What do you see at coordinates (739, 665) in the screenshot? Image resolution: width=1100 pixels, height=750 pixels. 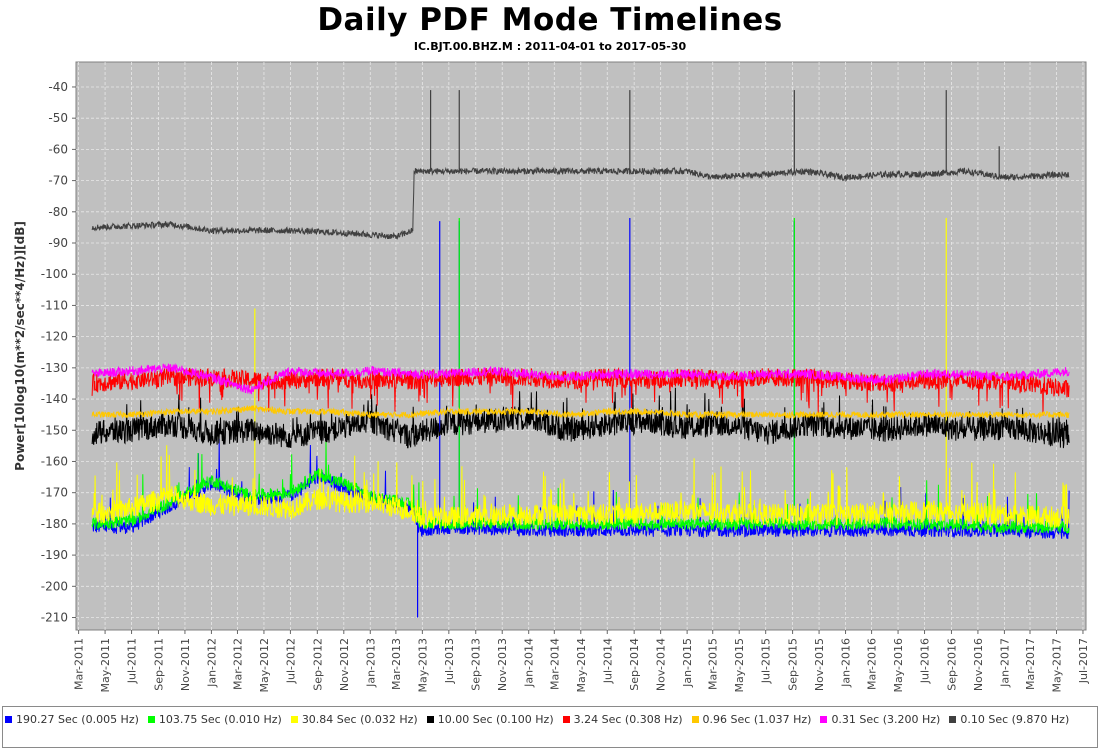 I see `x-tick-label: May-2015` at bounding box center [739, 665].